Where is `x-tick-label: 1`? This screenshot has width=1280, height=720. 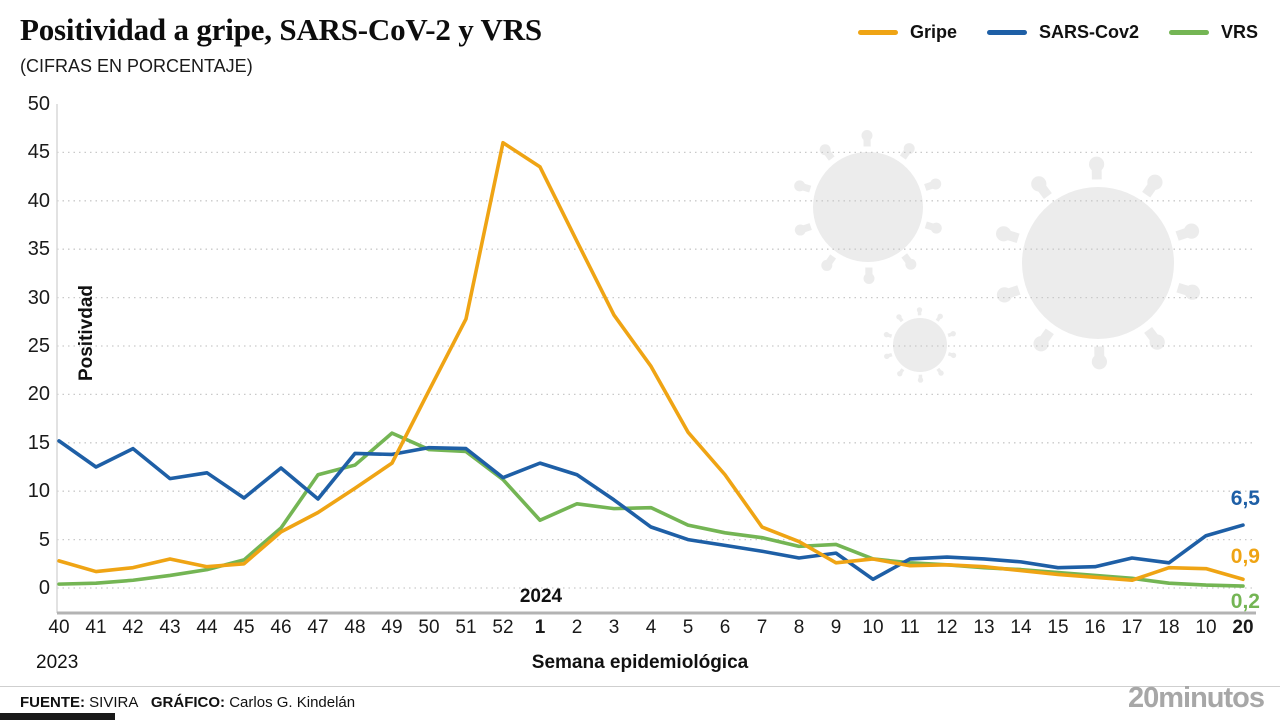
x-tick-label: 1 is located at coordinates (540, 627).